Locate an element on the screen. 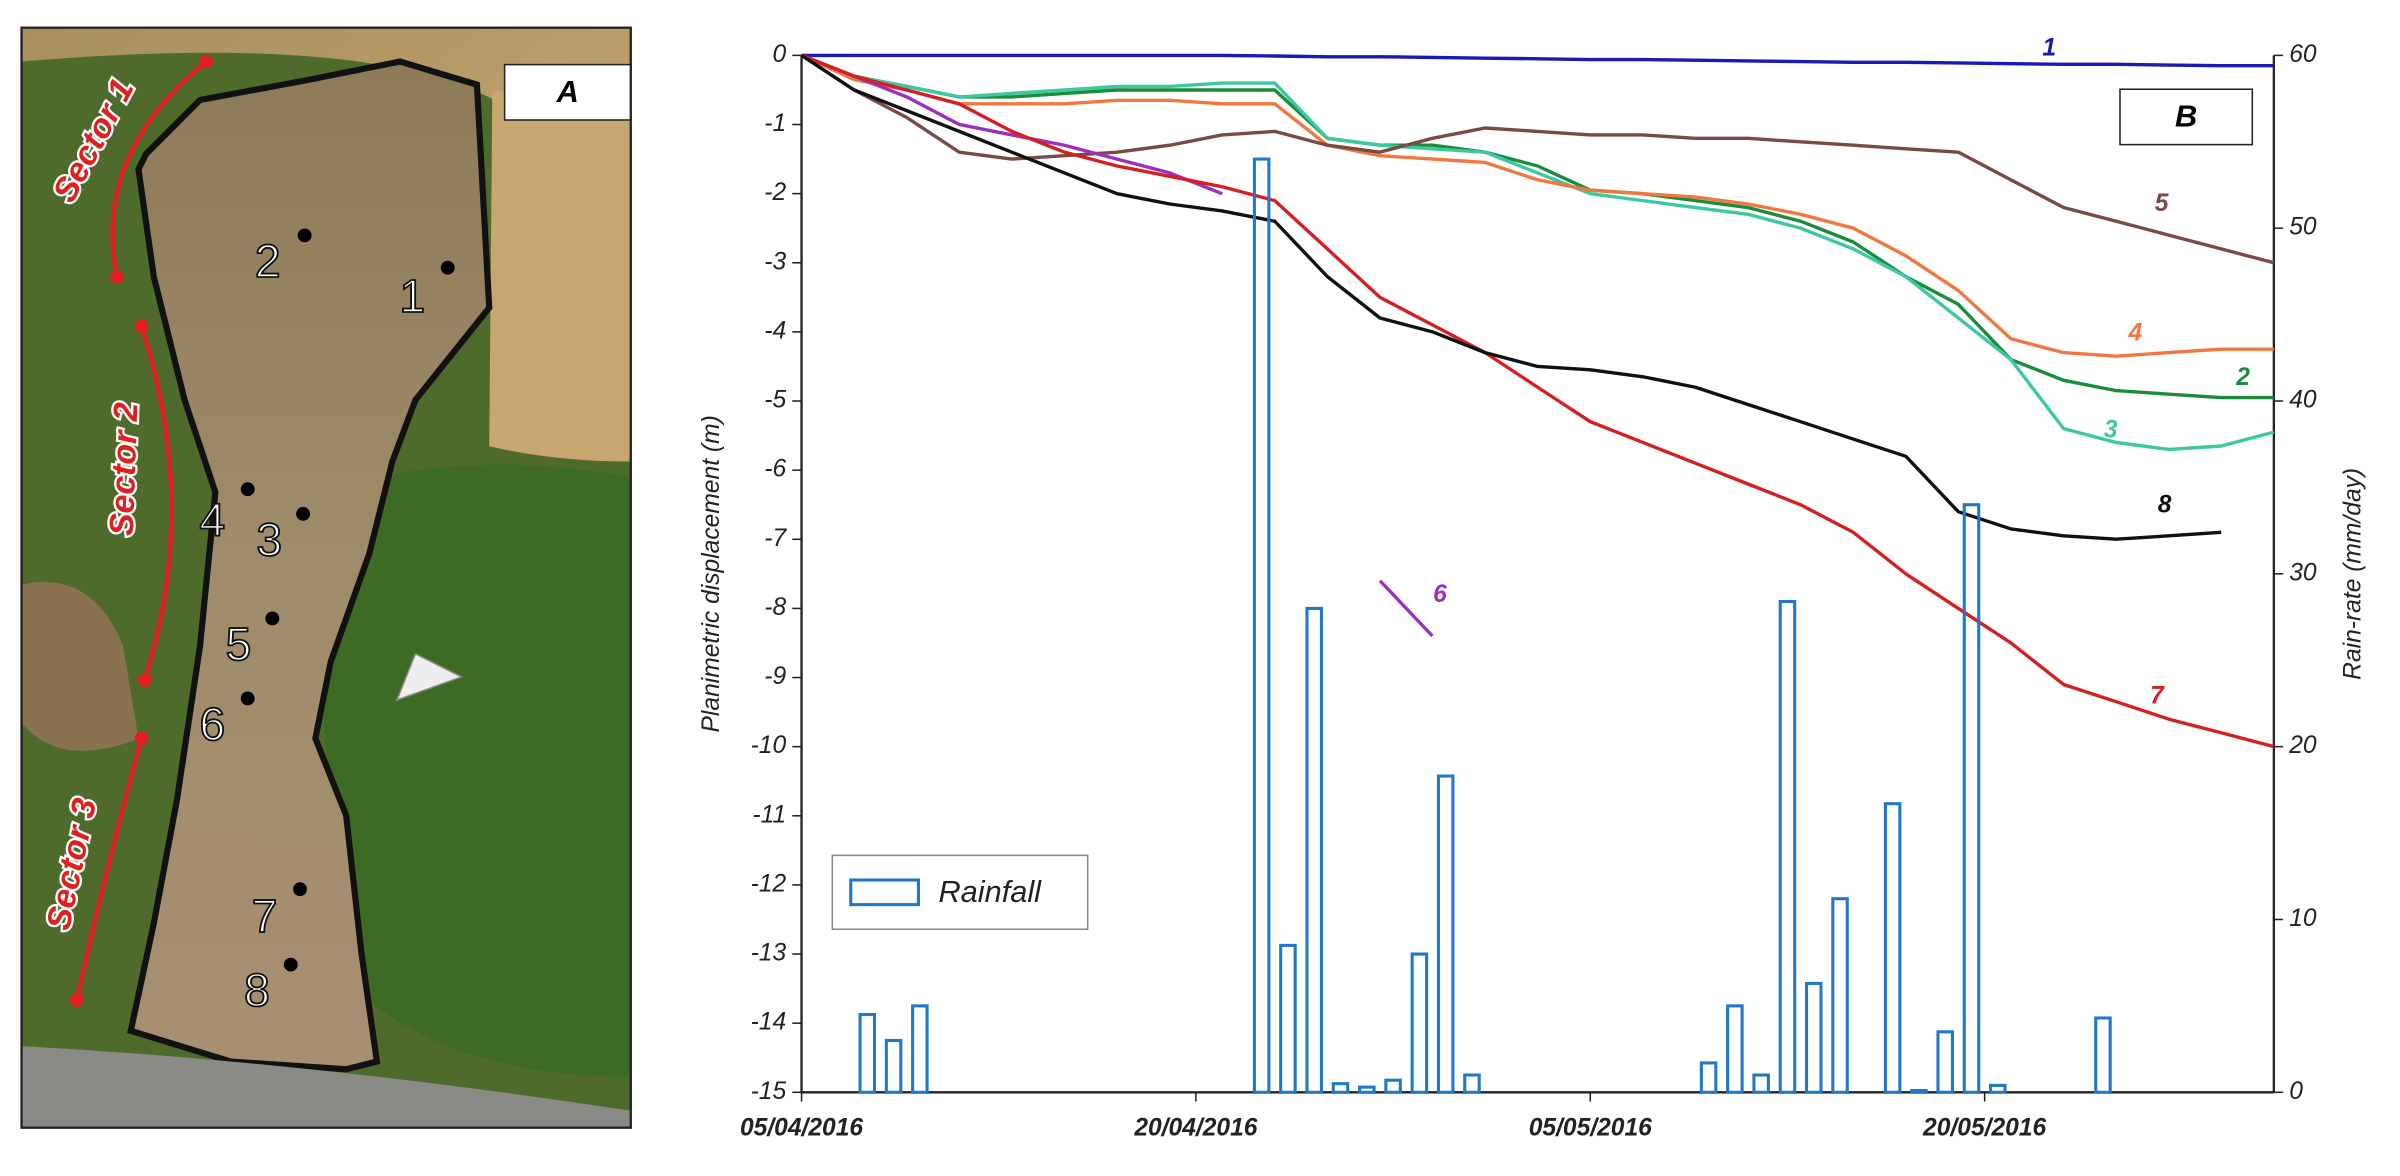  road is located at coordinates (326, 1087).